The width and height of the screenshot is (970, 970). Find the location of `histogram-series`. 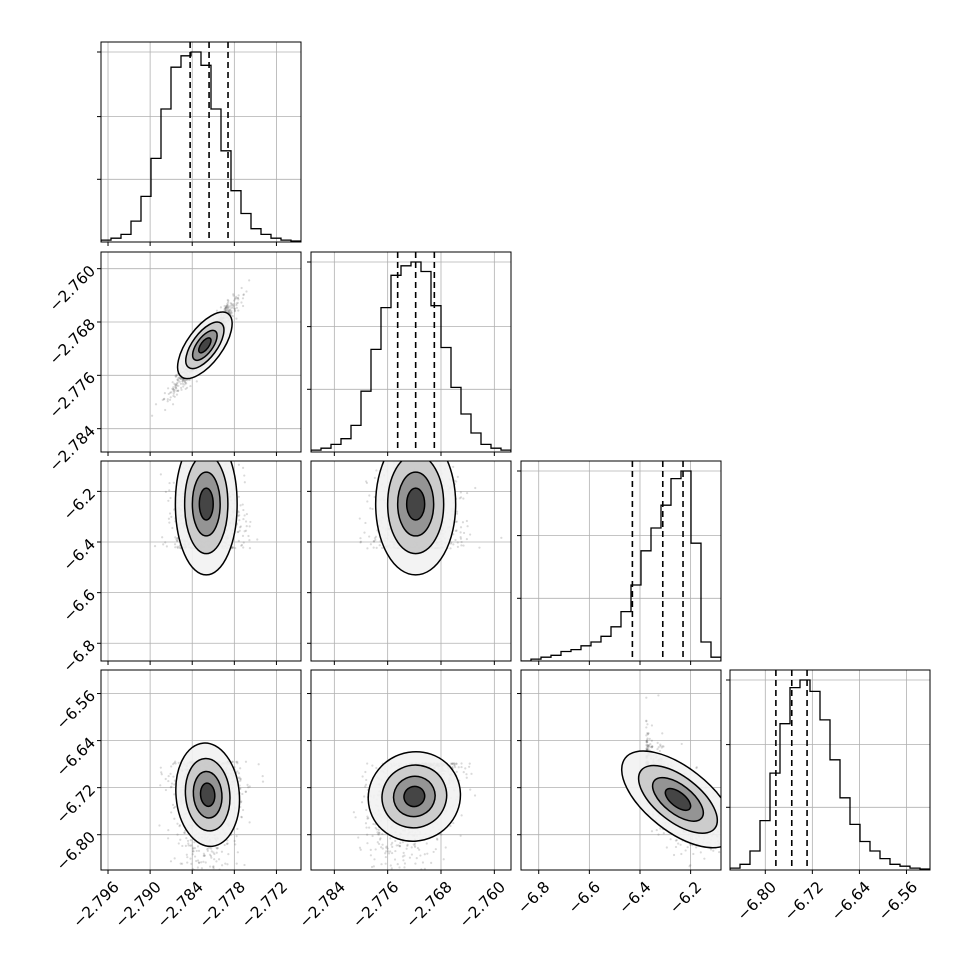

histogram-series is located at coordinates (621, 565).